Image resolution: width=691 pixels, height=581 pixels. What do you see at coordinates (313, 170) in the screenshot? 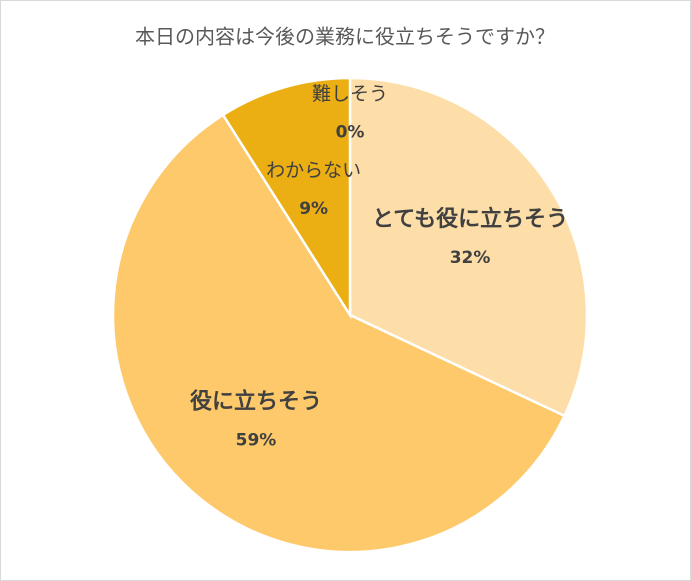
I see `slice-category-label: わからない` at bounding box center [313, 170].